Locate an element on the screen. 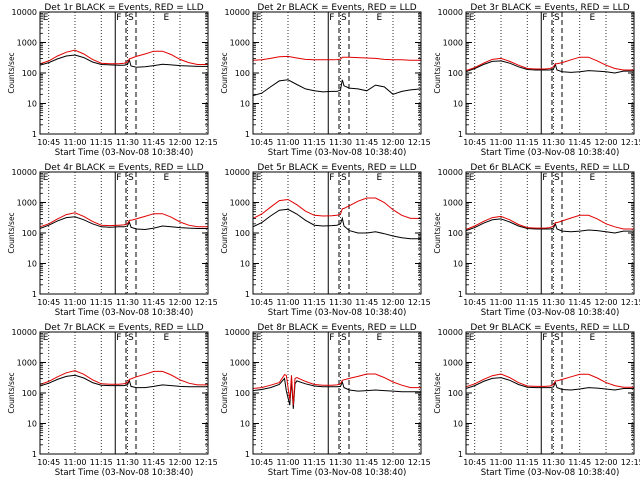  panel-title: Det 6r BLACK = Events, RED = LLD is located at coordinates (549, 168).